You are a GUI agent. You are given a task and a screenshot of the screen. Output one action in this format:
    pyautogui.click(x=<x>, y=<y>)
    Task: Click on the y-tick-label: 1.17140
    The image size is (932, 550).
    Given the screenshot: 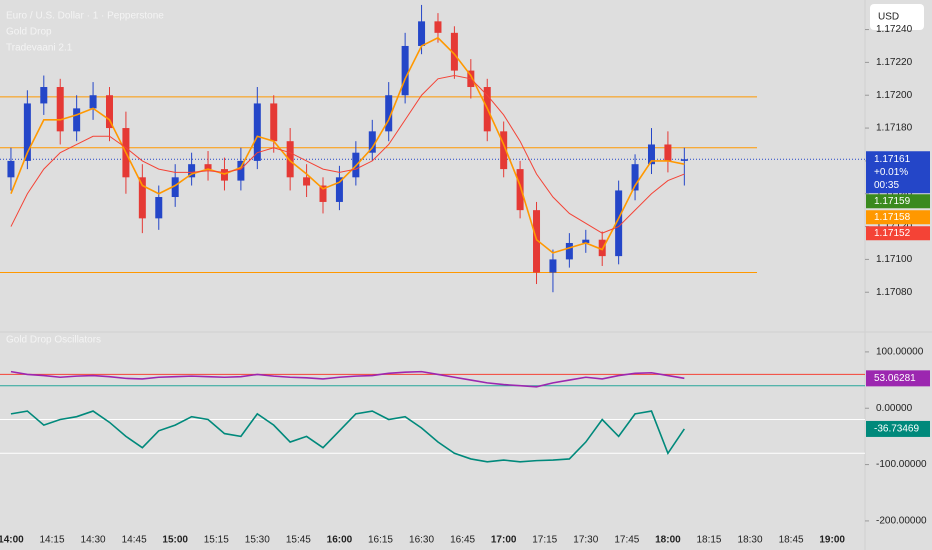 What is the action you would take?
    pyautogui.click(x=894, y=193)
    